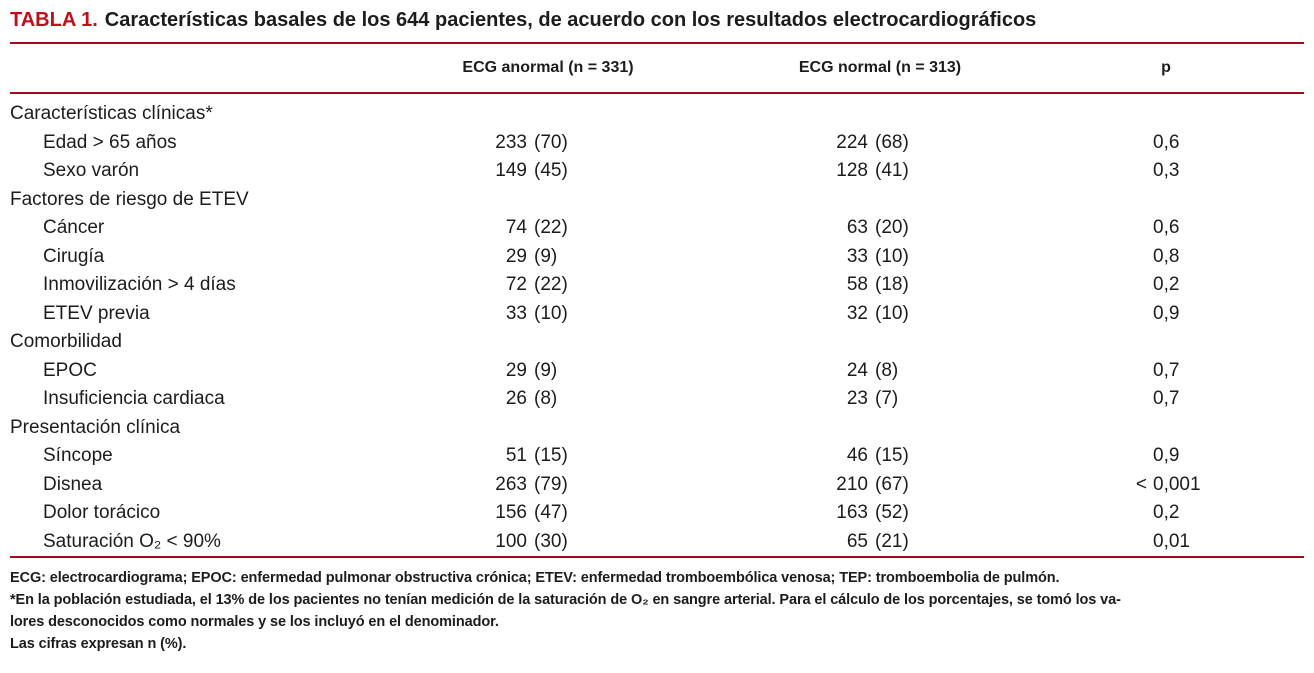  Describe the element at coordinates (657, 399) in the screenshot. I see `table-row: Insuficiencia cardiaca 26 (8) 23 (7) 0,7` at that location.